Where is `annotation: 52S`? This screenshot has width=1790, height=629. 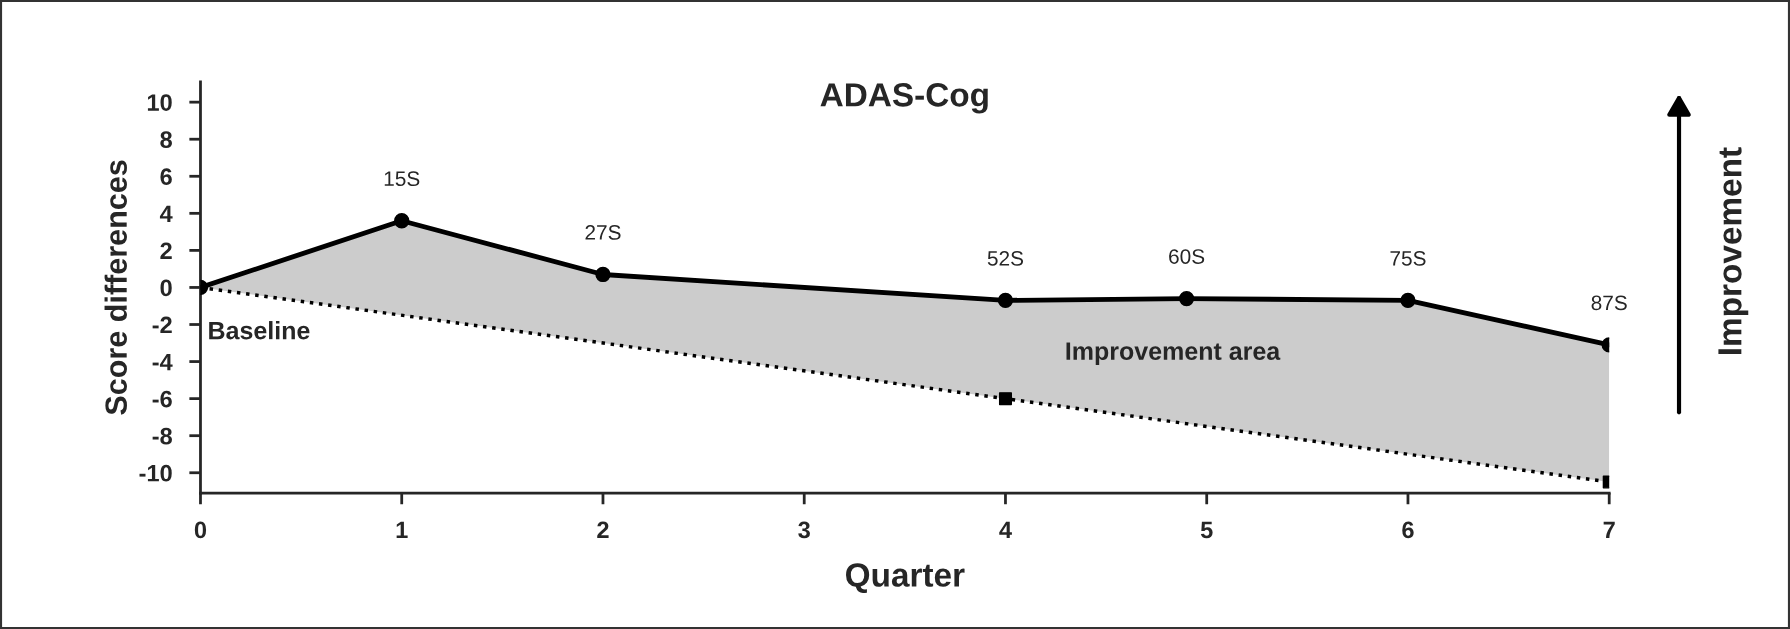 annotation: 52S is located at coordinates (1005, 258).